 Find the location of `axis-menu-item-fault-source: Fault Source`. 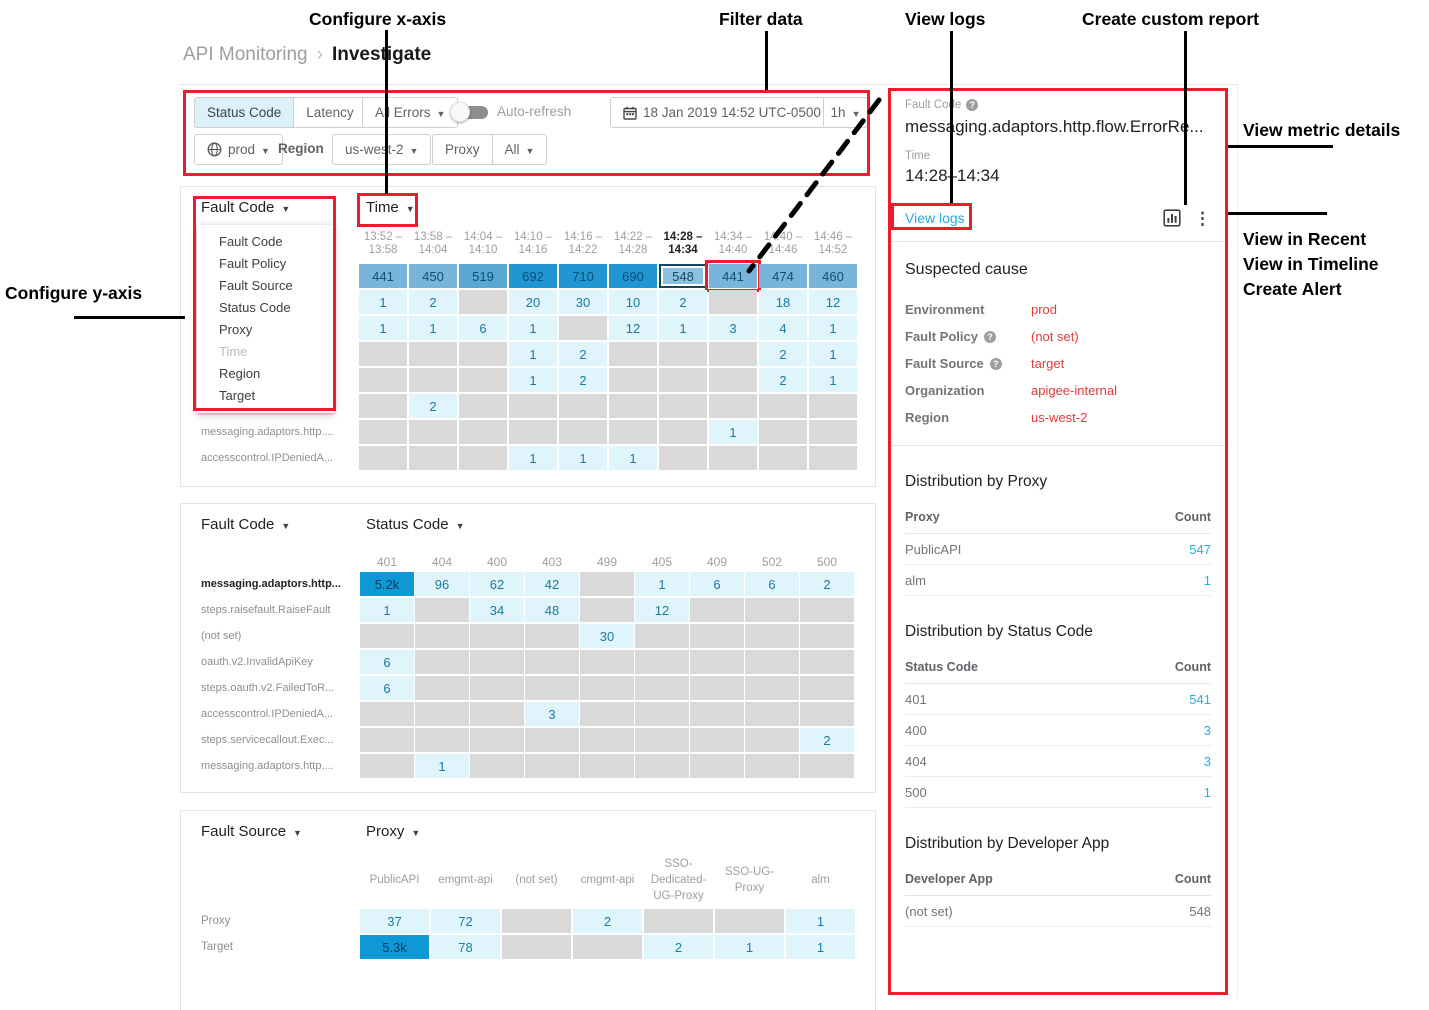

axis-menu-item-fault-source: Fault Source is located at coordinates (256, 285).